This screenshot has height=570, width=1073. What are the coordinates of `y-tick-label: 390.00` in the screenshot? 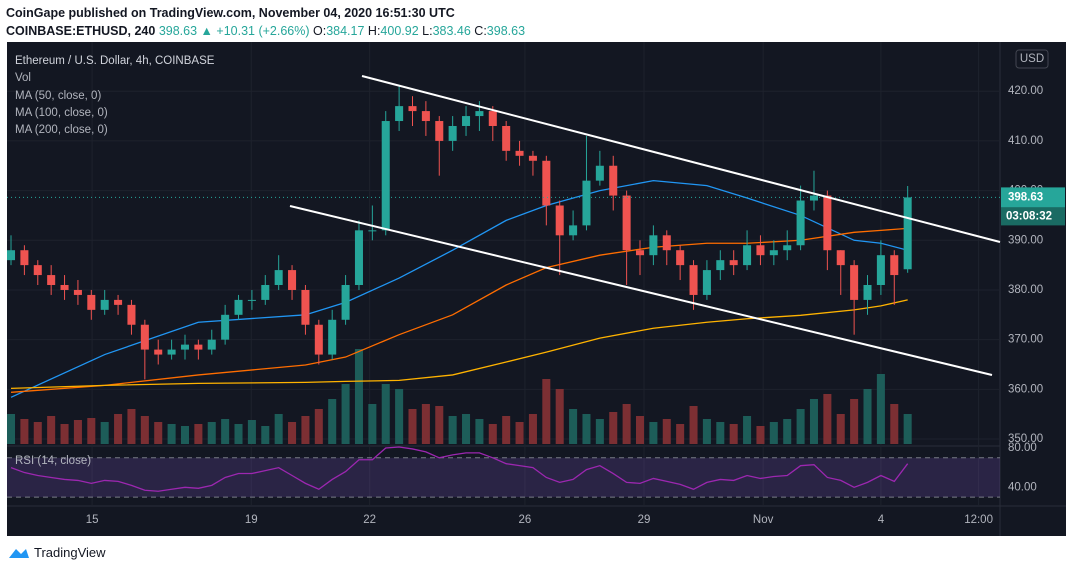 It's located at (1025, 240).